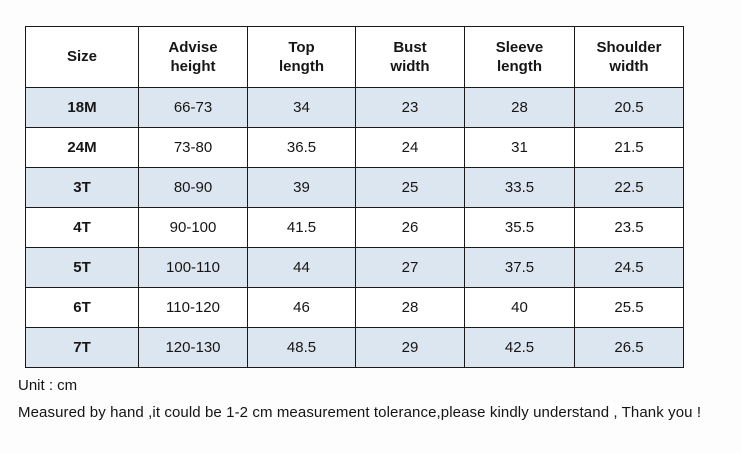  I want to click on column-header-shoulder-width: Shoulder width, so click(629, 57).